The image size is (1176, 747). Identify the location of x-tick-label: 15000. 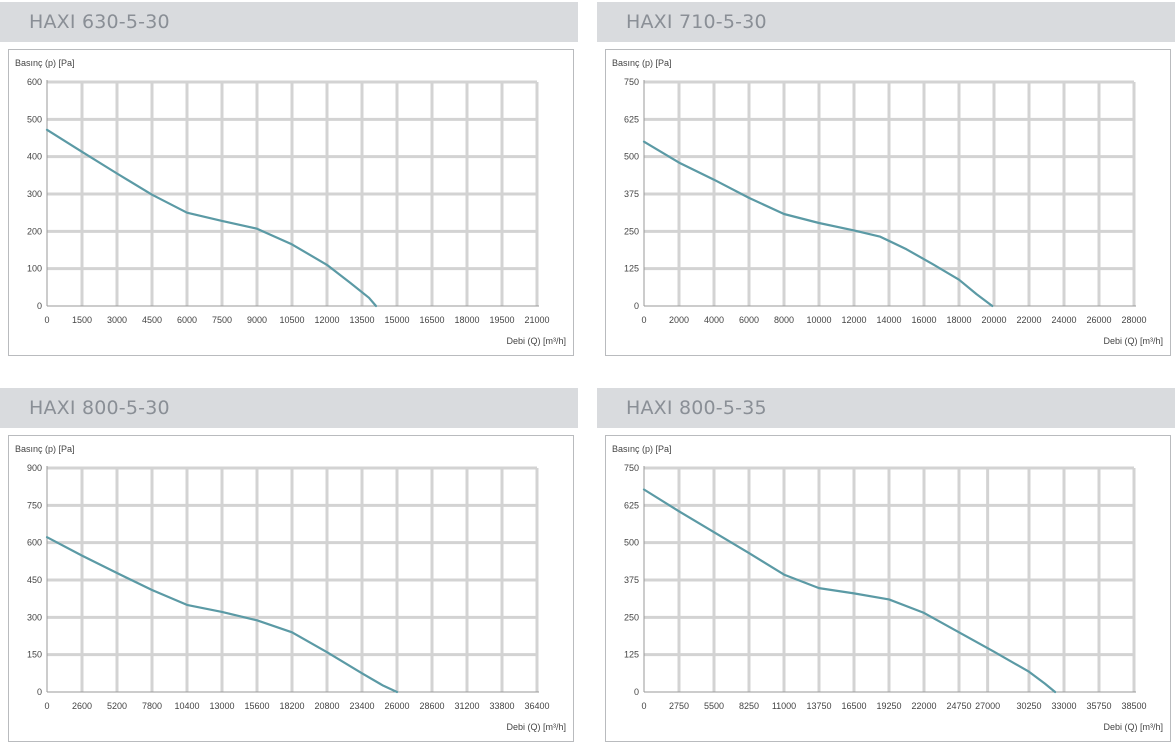
(396, 320).